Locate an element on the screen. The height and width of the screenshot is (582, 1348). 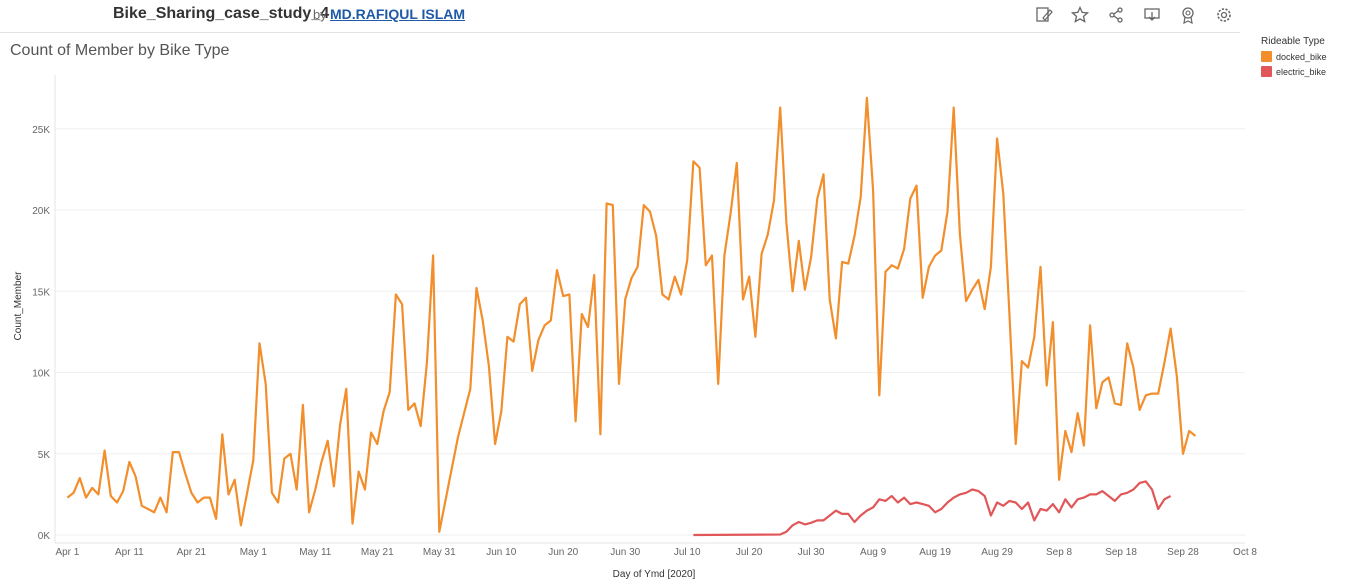
legend-label-docked-bike: docked_bike is located at coordinates (1301, 56).